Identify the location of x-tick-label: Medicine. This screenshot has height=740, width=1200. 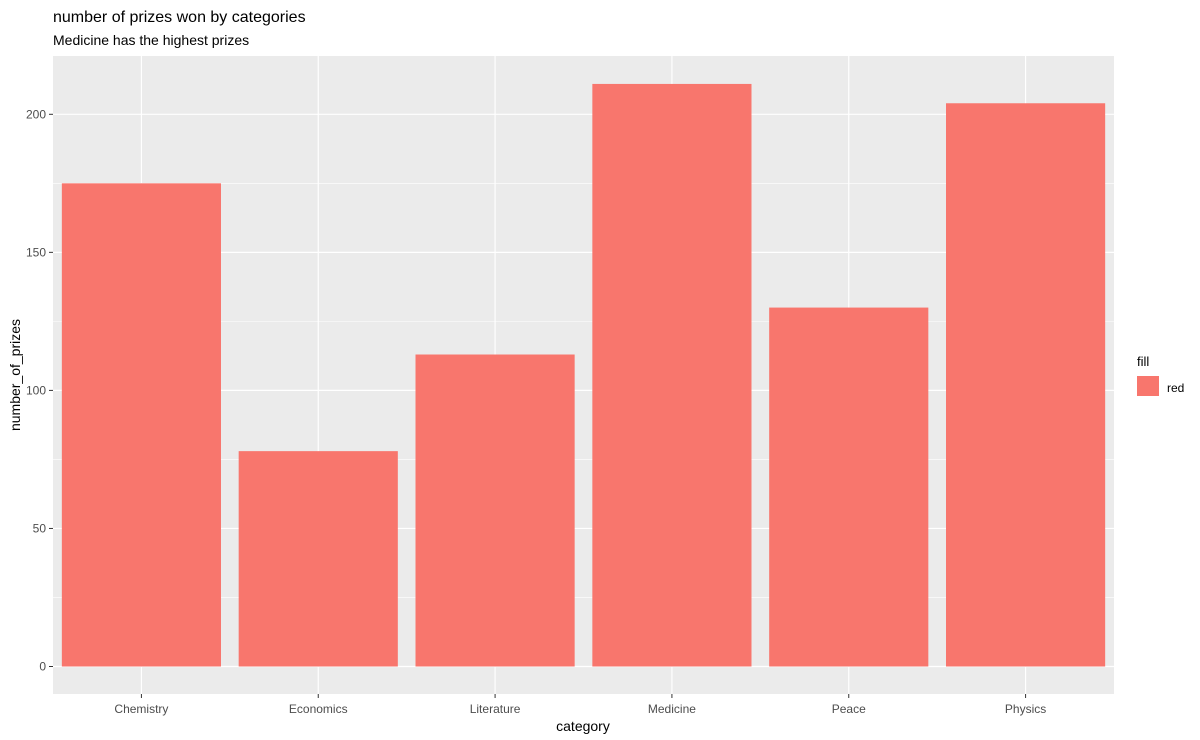
(672, 709).